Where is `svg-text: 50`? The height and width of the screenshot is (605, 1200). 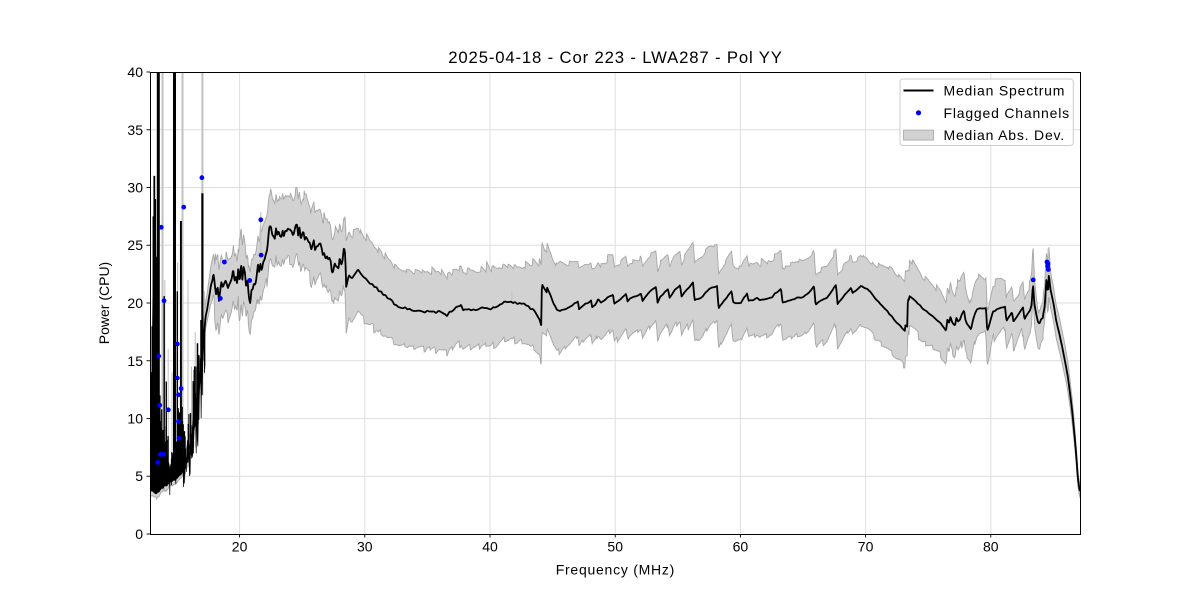
svg-text: 50 is located at coordinates (615, 547).